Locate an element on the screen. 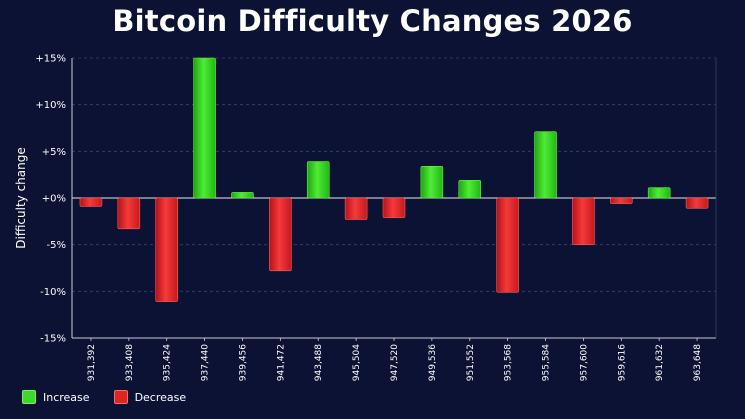  x-tick-label: 939,456 is located at coordinates (243, 362).